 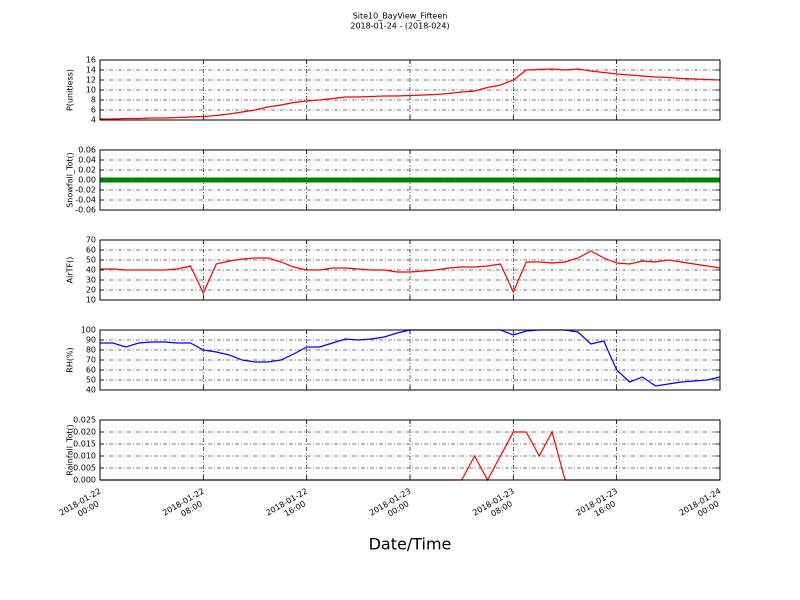 I want to click on y-tick-label: 70, so click(x=91, y=360).